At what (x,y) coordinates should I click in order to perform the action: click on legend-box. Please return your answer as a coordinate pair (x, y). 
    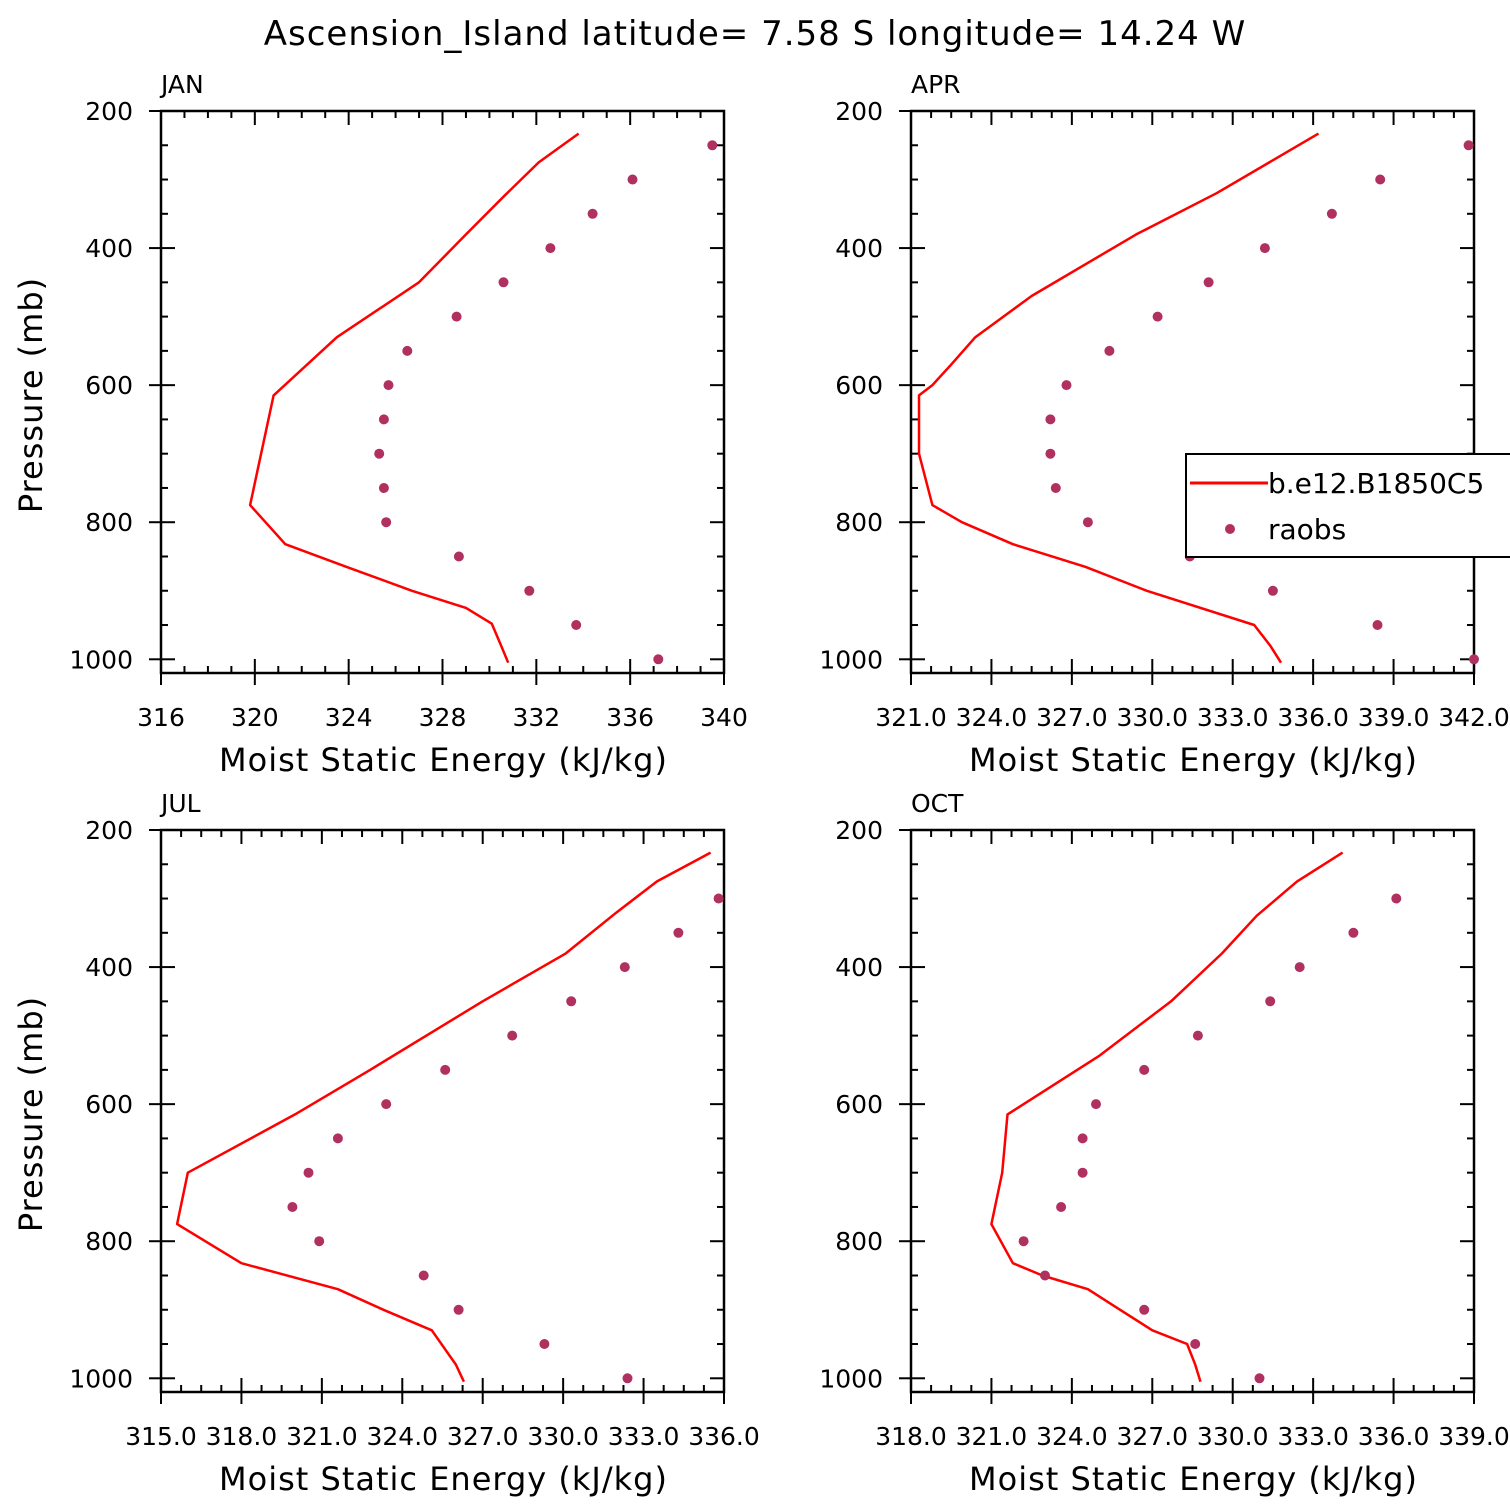
    Looking at the image, I should click on (1347, 505).